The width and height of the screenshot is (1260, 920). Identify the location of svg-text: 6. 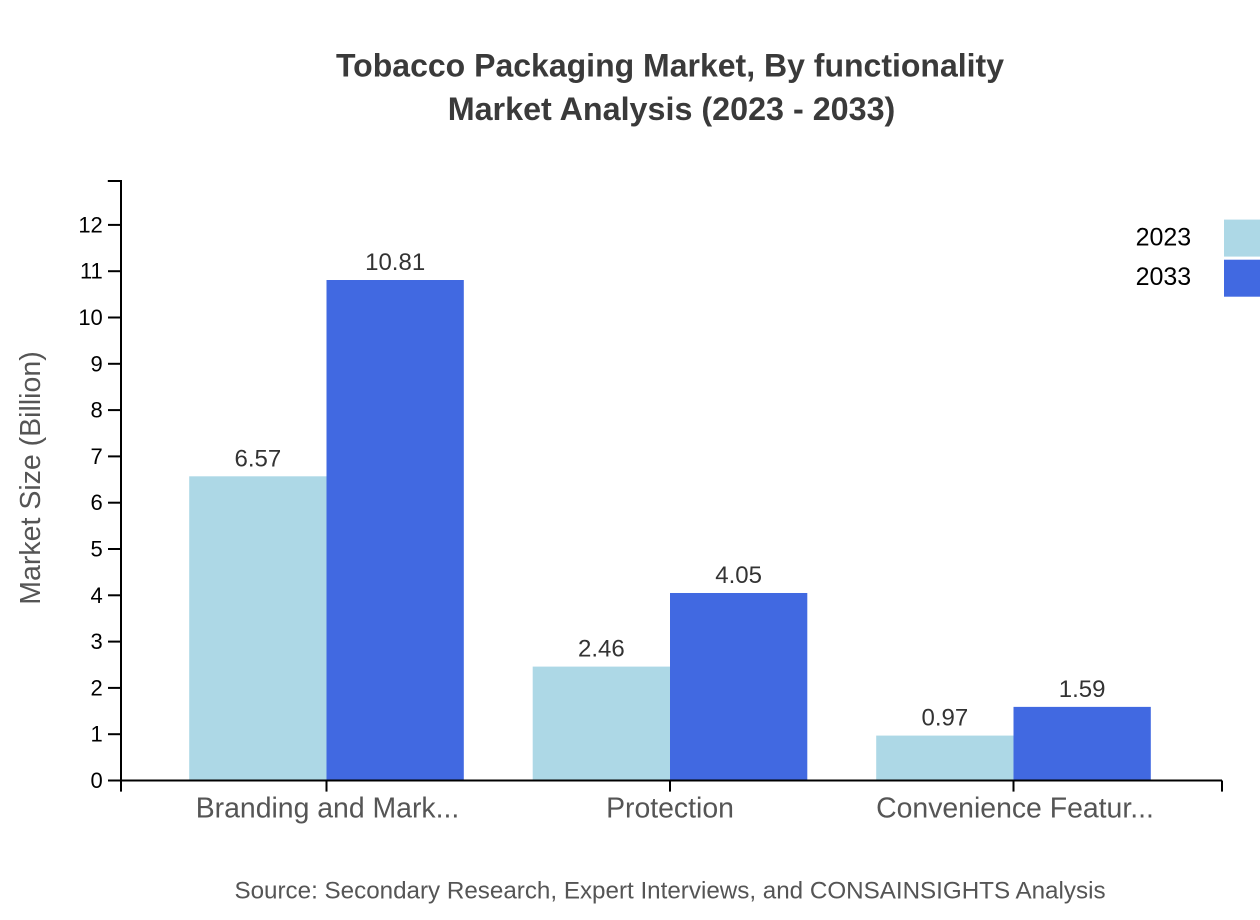
(97, 502).